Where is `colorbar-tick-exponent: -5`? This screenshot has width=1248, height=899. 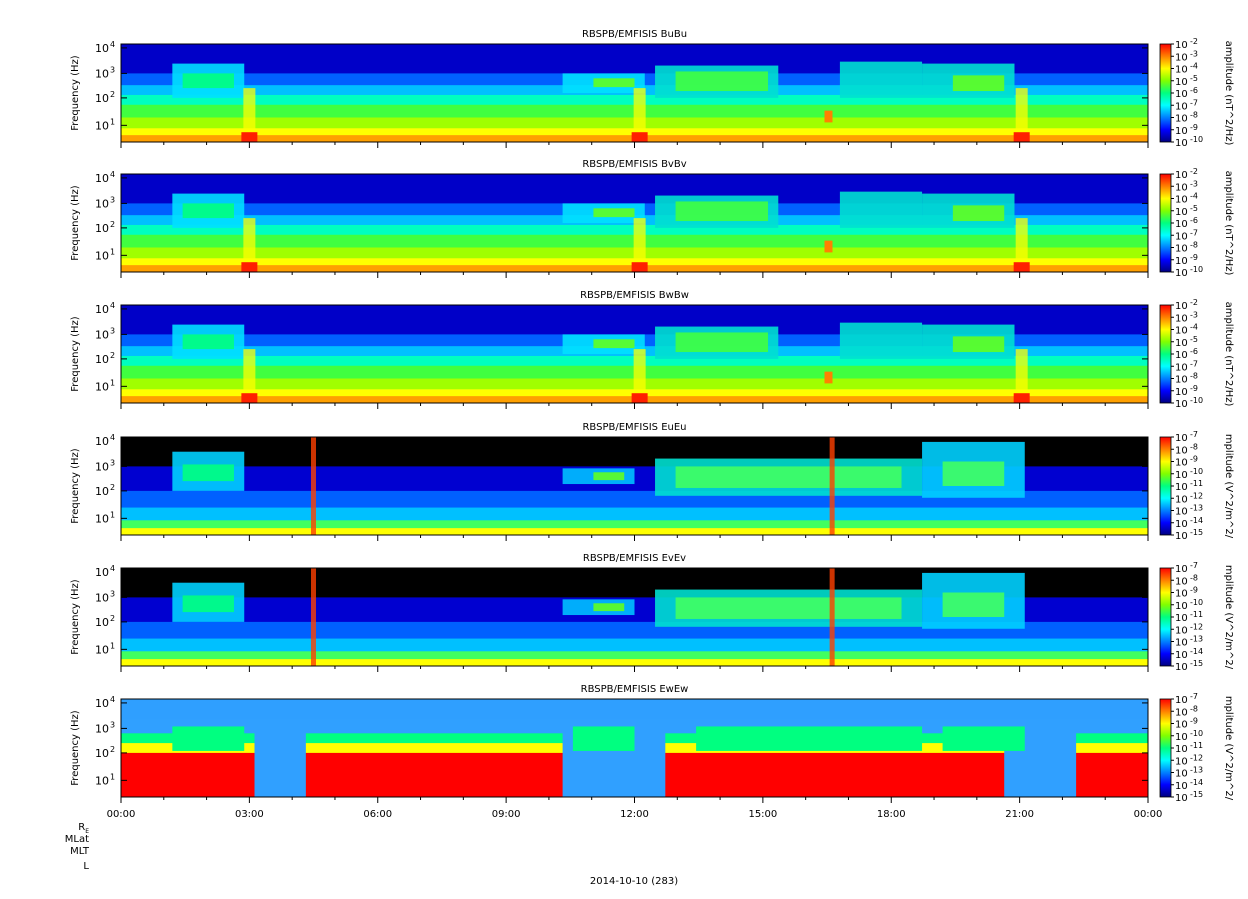
colorbar-tick-exponent: -5 is located at coordinates (1194, 208).